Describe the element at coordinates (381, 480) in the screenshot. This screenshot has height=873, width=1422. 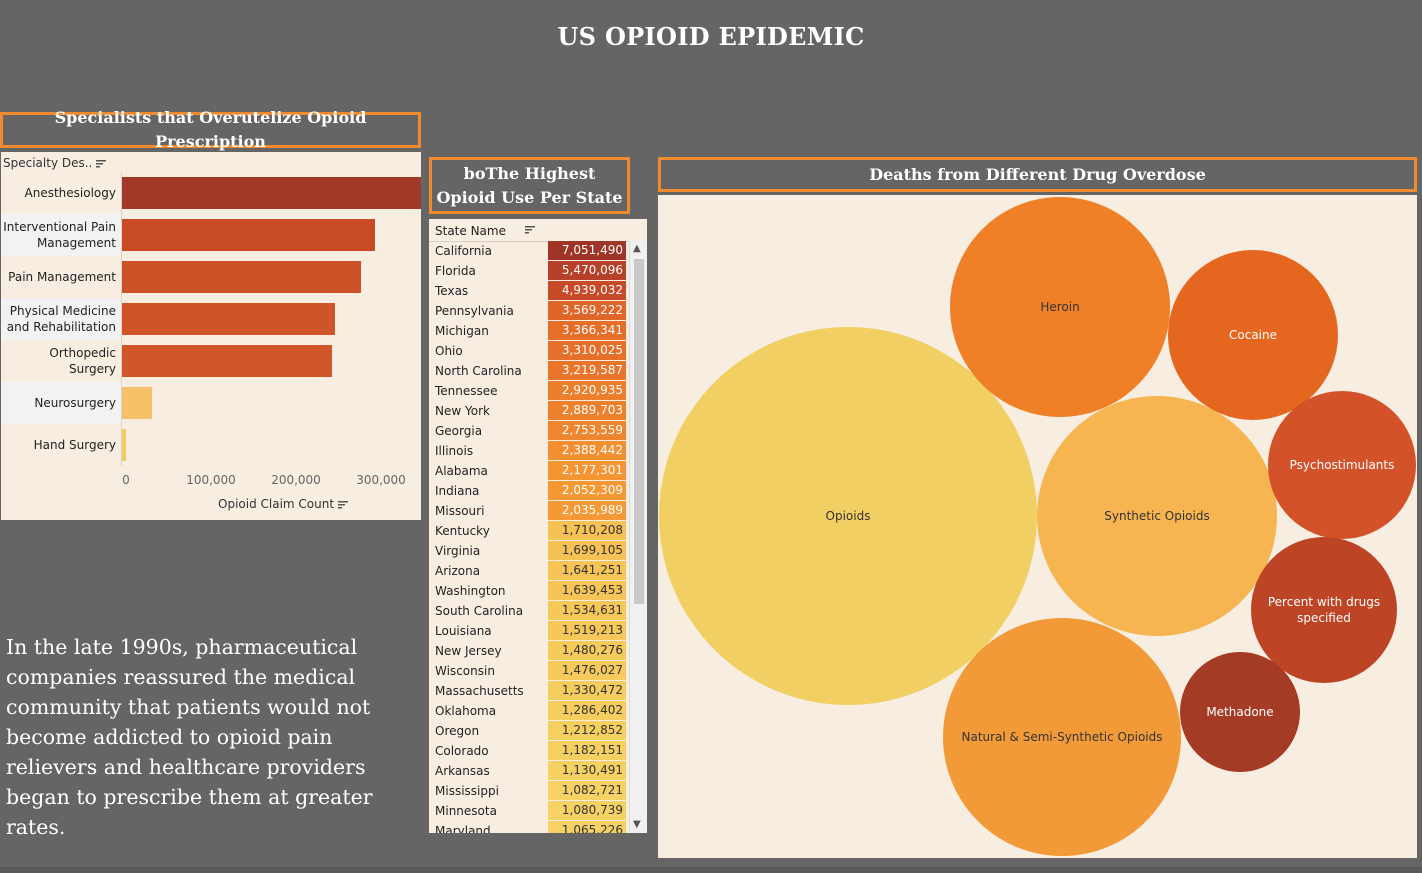
I see `x-tick-label: 300,000` at that location.